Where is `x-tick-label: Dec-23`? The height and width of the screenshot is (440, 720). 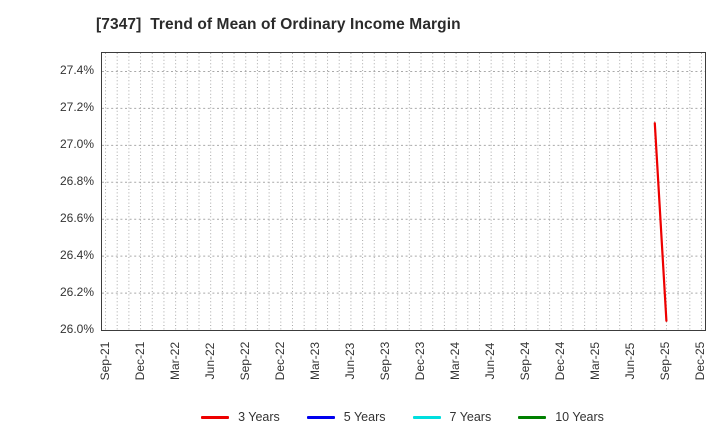
x-tick-label: Dec-23 is located at coordinates (420, 361).